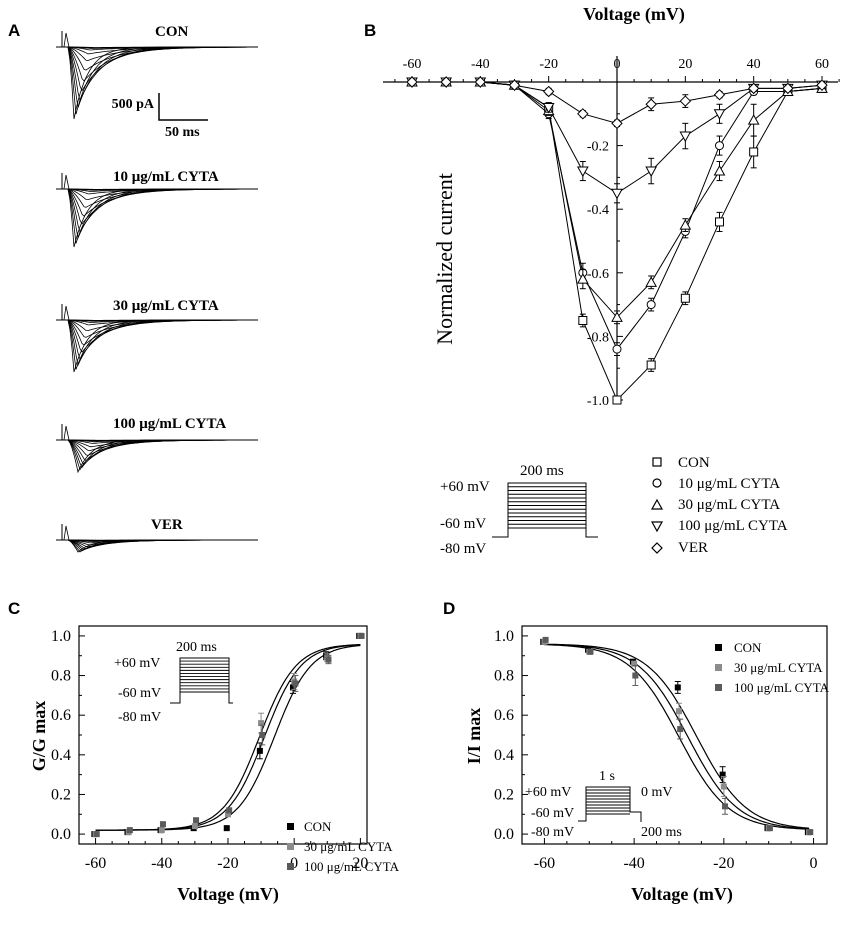 The height and width of the screenshot is (926, 858). I want to click on protocol-d-mid-label: -60 mV, so click(552, 813).